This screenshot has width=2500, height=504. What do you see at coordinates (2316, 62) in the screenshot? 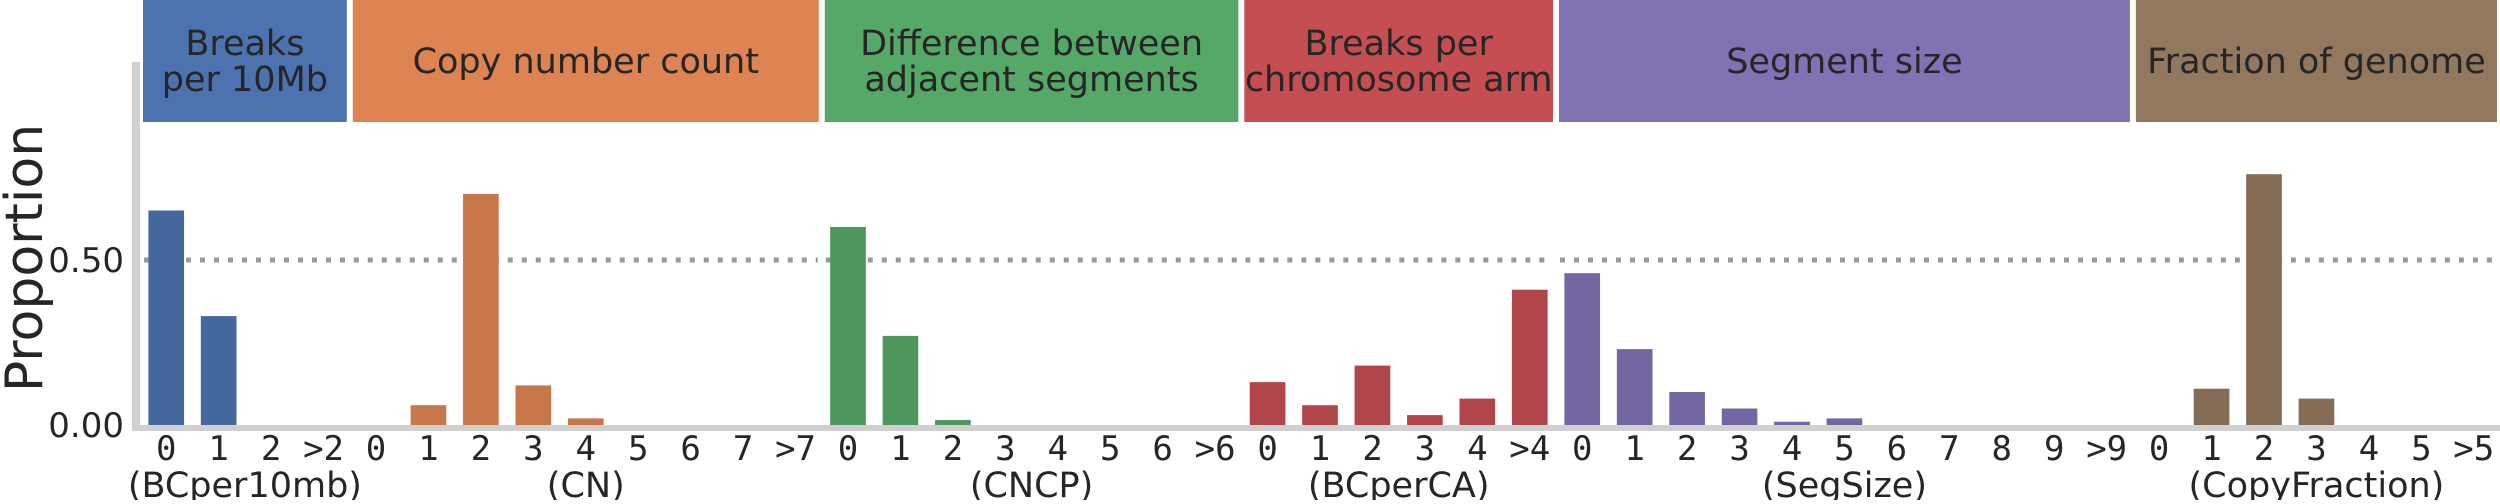
I see `panel-header-label: Fraction of genome` at bounding box center [2316, 62].